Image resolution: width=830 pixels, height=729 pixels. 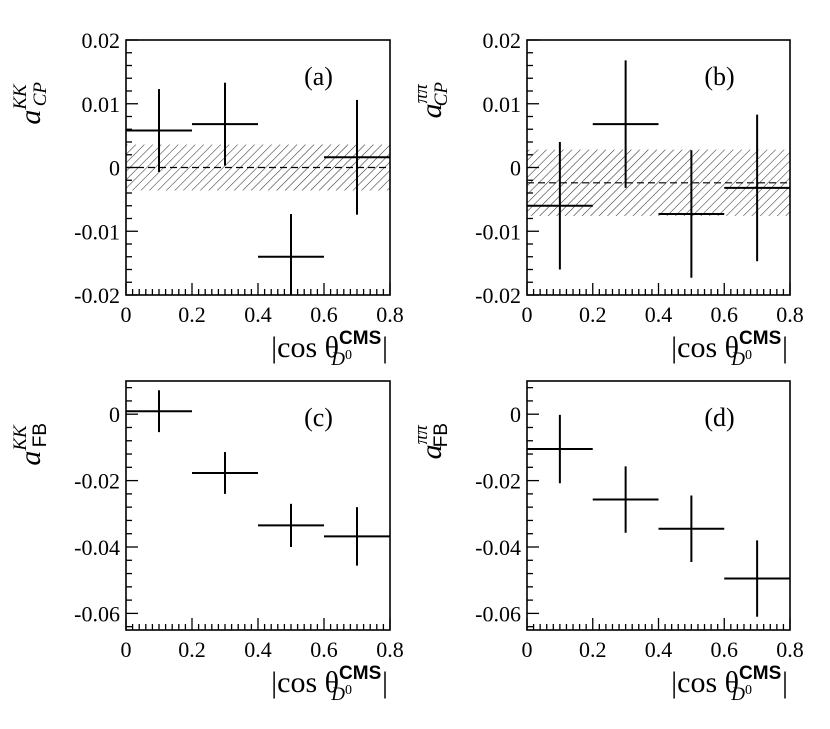 I want to click on y-axis-label: aππFB, so click(x=431, y=441).